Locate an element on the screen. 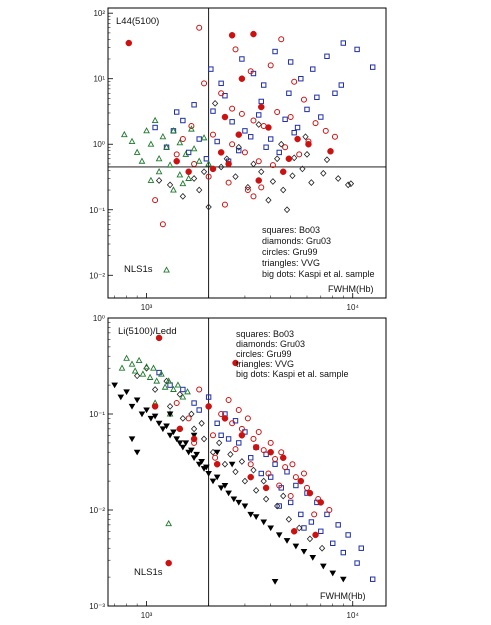 The height and width of the screenshot is (625, 491). y-tick-label: 10¹ is located at coordinates (99, 79).